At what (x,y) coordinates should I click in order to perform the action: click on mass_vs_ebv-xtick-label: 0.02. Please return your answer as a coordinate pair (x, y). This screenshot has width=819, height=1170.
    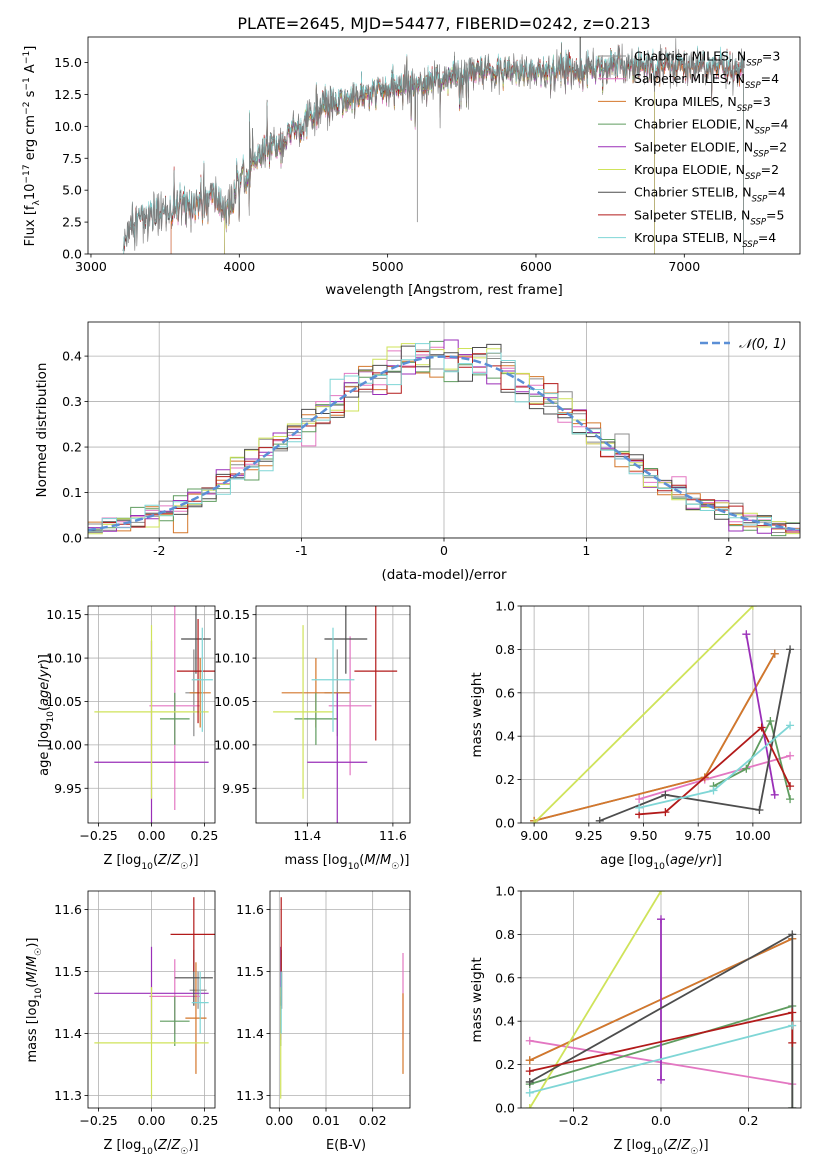
    Looking at the image, I should click on (373, 1120).